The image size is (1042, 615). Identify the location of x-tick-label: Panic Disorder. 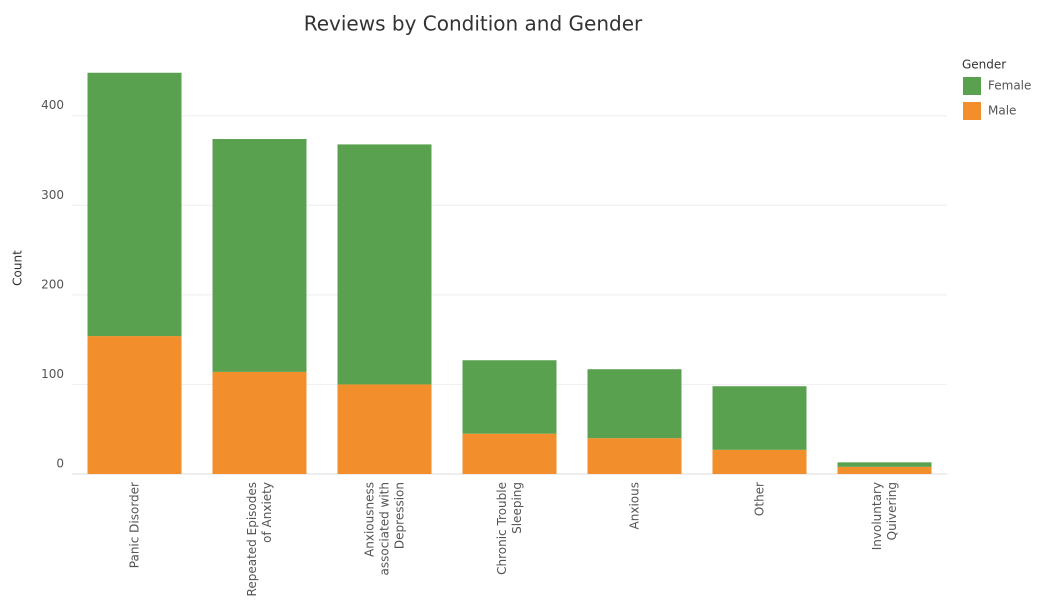
(134, 525).